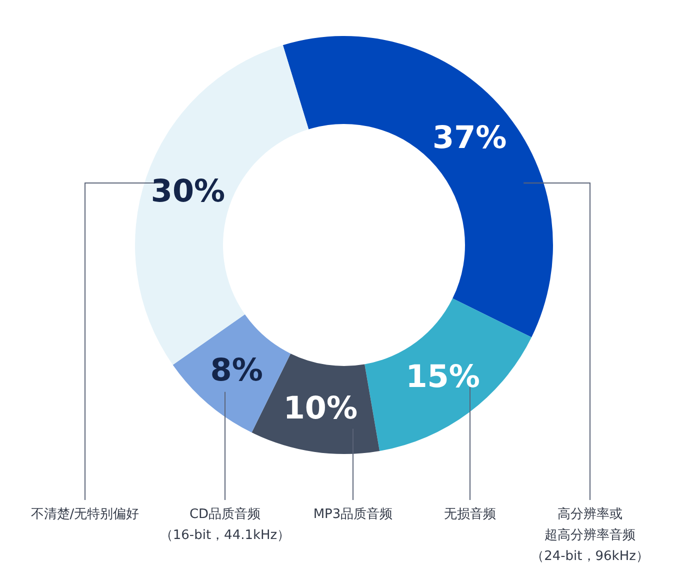 The height and width of the screenshot is (572, 694). What do you see at coordinates (236, 370) in the screenshot?
I see `data-label: 8%` at bounding box center [236, 370].